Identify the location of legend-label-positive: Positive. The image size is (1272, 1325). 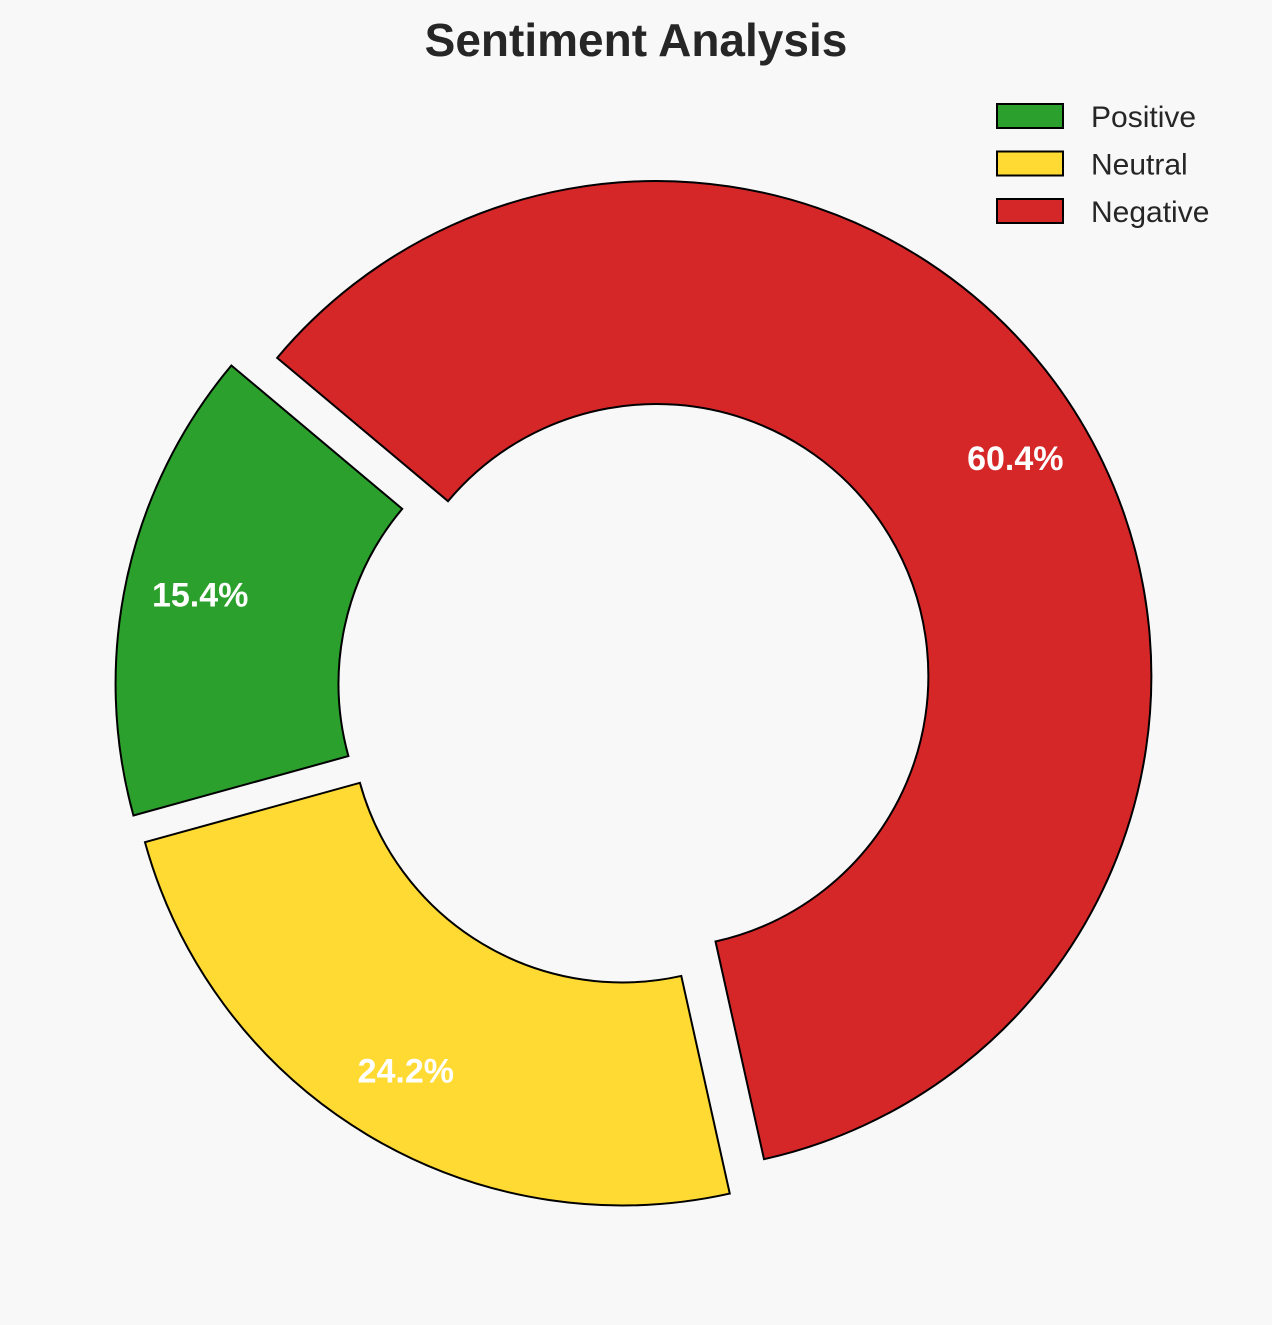
(1143, 117).